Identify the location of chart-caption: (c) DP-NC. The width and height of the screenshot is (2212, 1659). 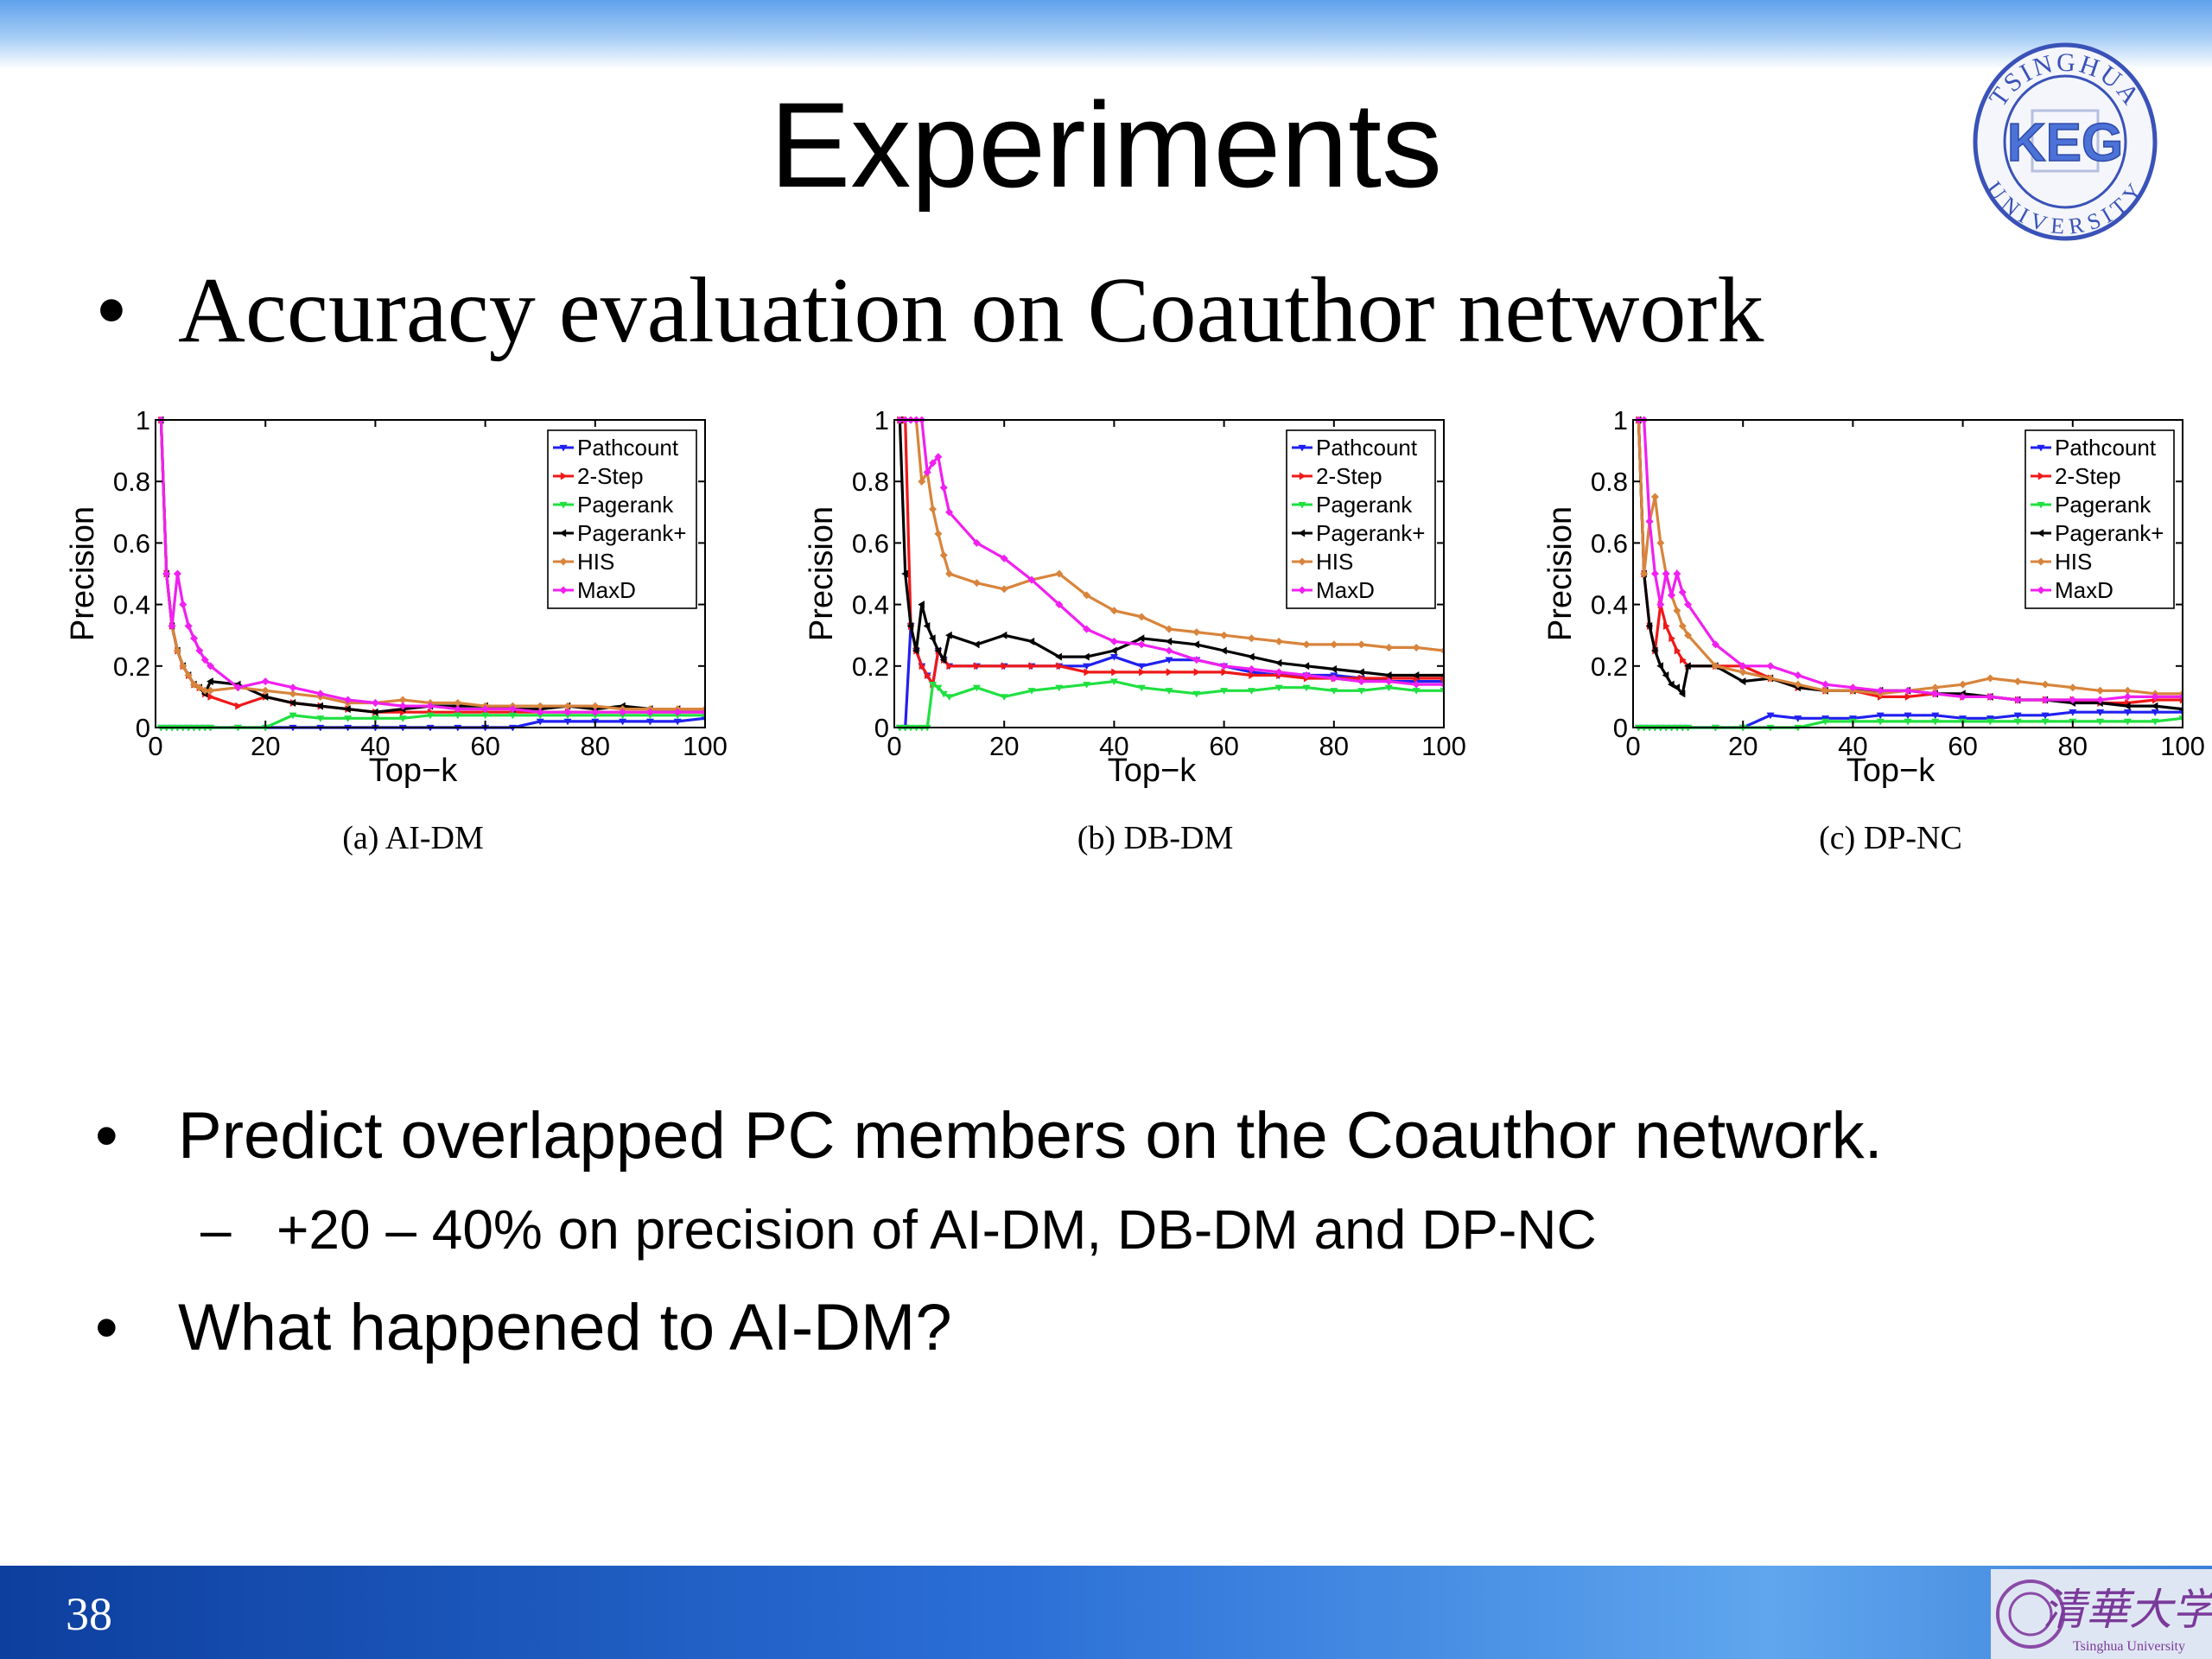
(1890, 838).